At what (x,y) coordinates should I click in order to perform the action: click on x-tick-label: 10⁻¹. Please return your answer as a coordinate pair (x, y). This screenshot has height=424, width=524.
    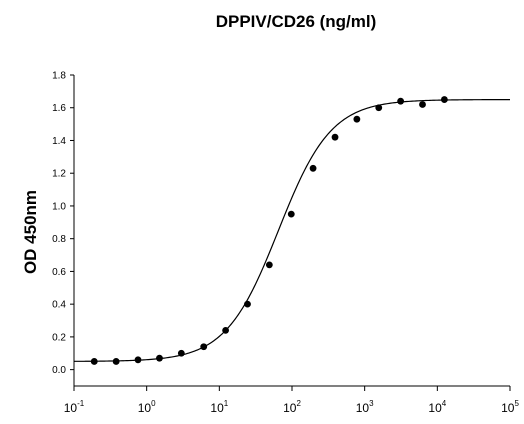
    Looking at the image, I should click on (74, 407).